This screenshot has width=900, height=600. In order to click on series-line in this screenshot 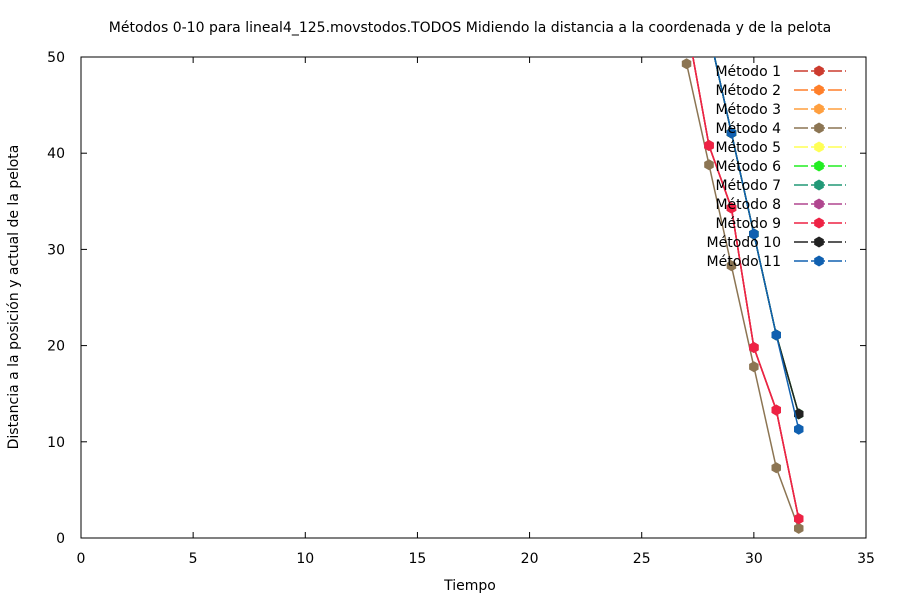, I will do `click(746, 288)`.